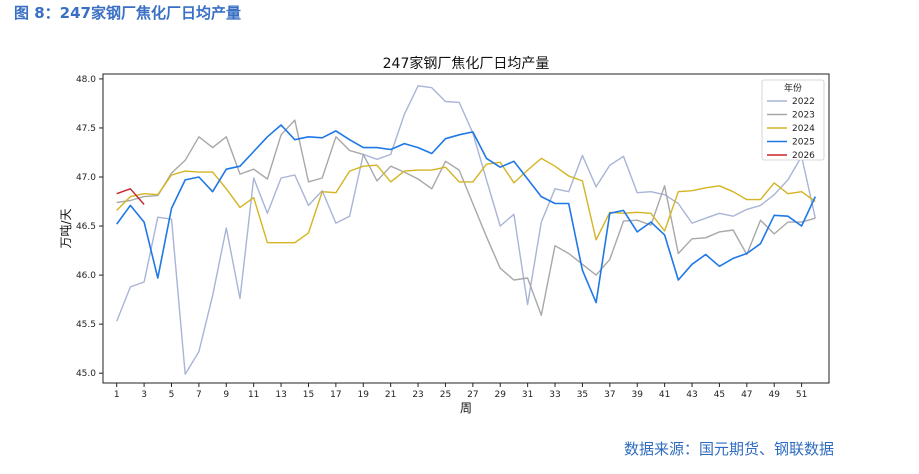 The height and width of the screenshot is (474, 919). I want to click on x-tick-label: 11, so click(253, 395).